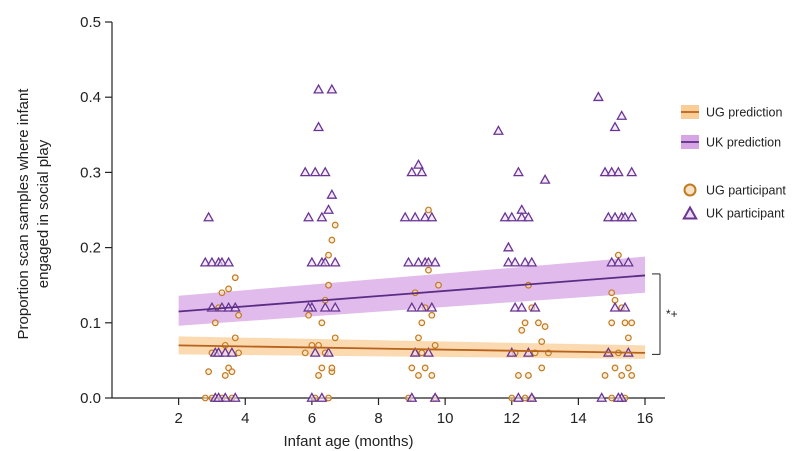  Describe the element at coordinates (412, 291) in the screenshot. I see `uk-prediction-band` at that location.